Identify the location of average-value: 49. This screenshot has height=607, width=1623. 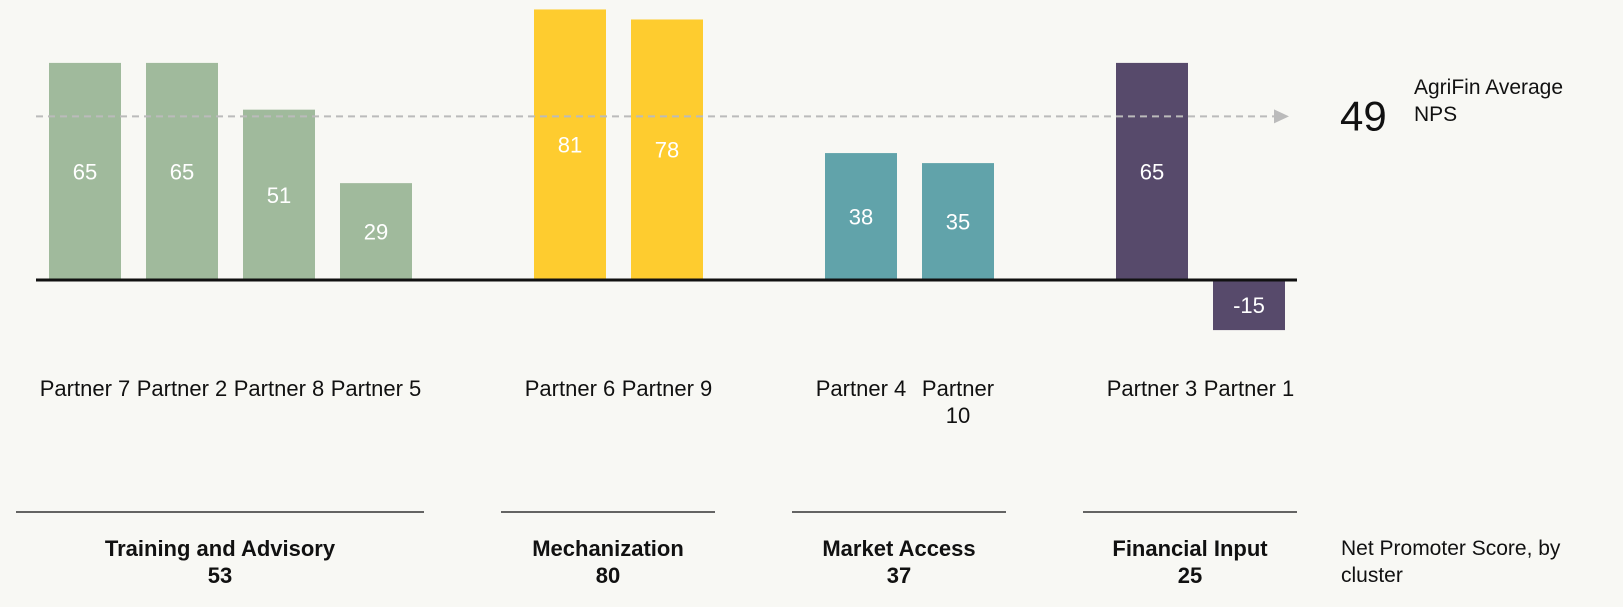
(1363, 115).